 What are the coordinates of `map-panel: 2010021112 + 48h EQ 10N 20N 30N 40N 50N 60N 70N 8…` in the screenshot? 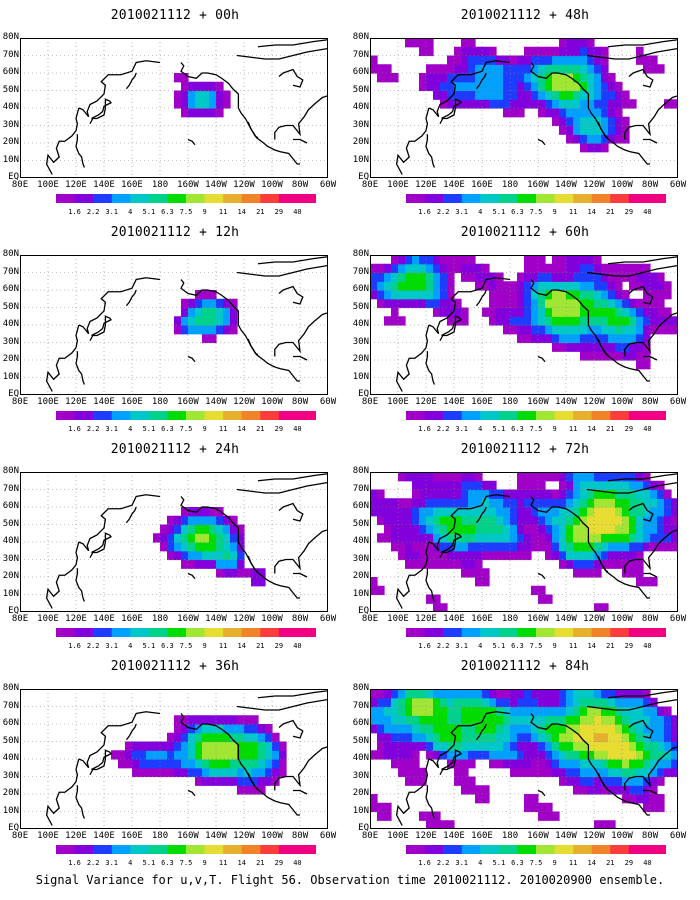 It's located at (525, 108).